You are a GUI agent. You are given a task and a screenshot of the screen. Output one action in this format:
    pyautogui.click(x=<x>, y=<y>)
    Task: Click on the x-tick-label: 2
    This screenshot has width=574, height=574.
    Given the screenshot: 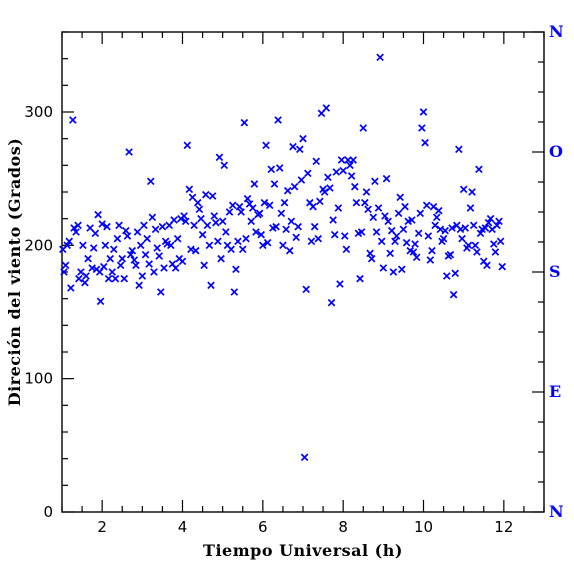 What is the action you would take?
    pyautogui.click(x=102, y=527)
    